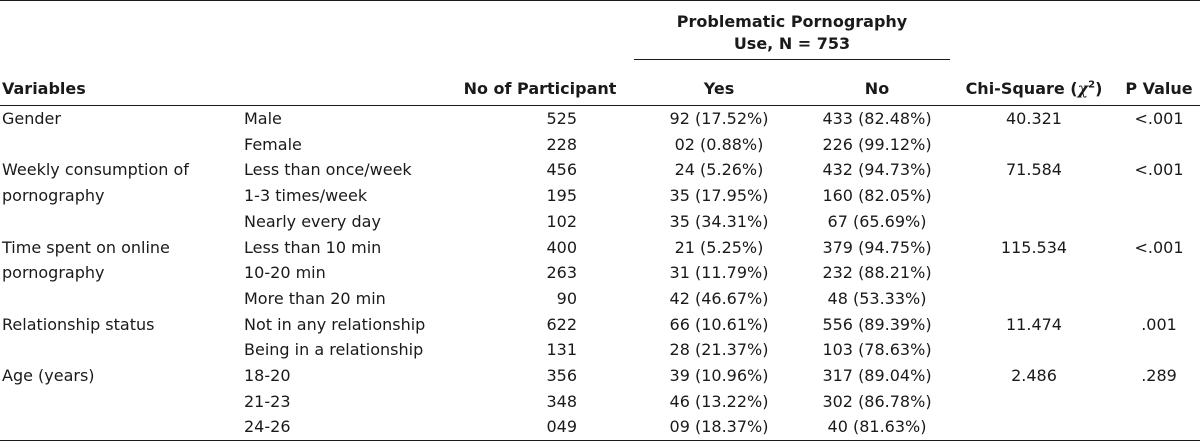 Image resolution: width=1200 pixels, height=441 pixels. Describe the element at coordinates (792, 30) in the screenshot. I see `ppu-group-header: Problematic Pornography Use, N = 753` at that location.